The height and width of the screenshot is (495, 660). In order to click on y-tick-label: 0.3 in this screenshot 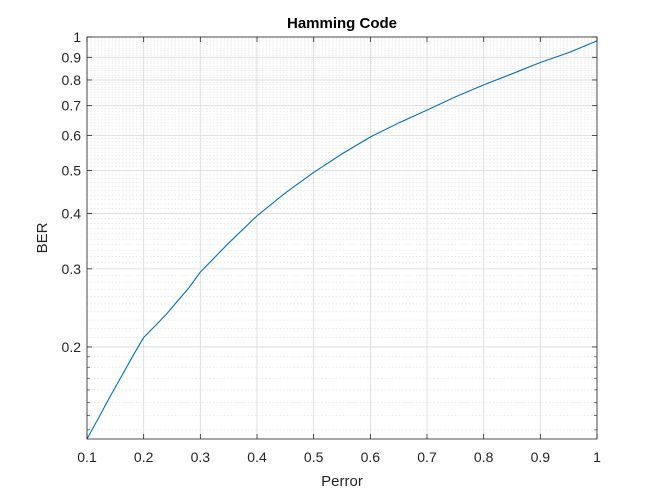, I will do `click(72, 269)`.